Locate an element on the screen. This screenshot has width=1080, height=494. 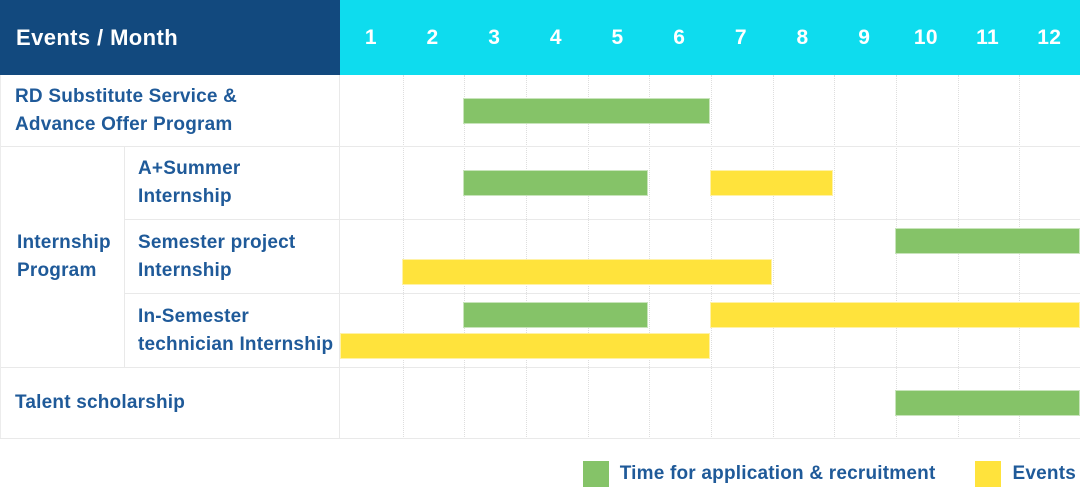
row-label-line: technician Internship is located at coordinates (236, 344).